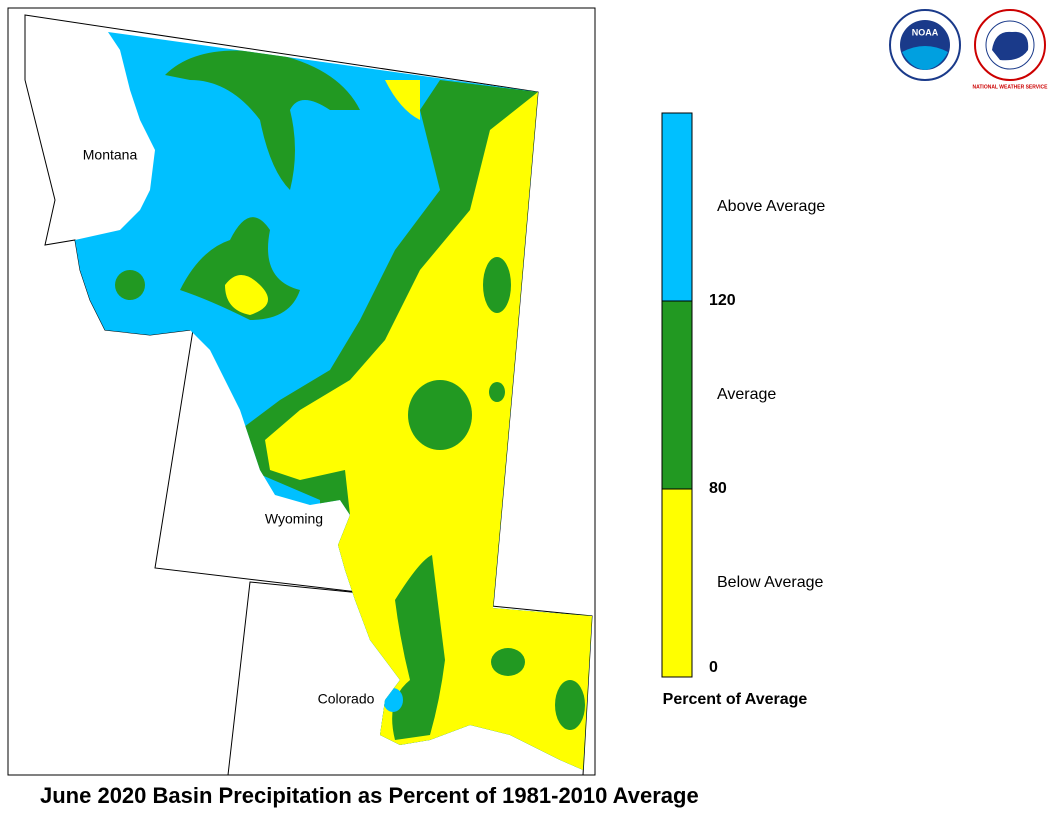 The width and height of the screenshot is (1054, 822). What do you see at coordinates (771, 206) in the screenshot?
I see `legend-label: Above Average` at bounding box center [771, 206].